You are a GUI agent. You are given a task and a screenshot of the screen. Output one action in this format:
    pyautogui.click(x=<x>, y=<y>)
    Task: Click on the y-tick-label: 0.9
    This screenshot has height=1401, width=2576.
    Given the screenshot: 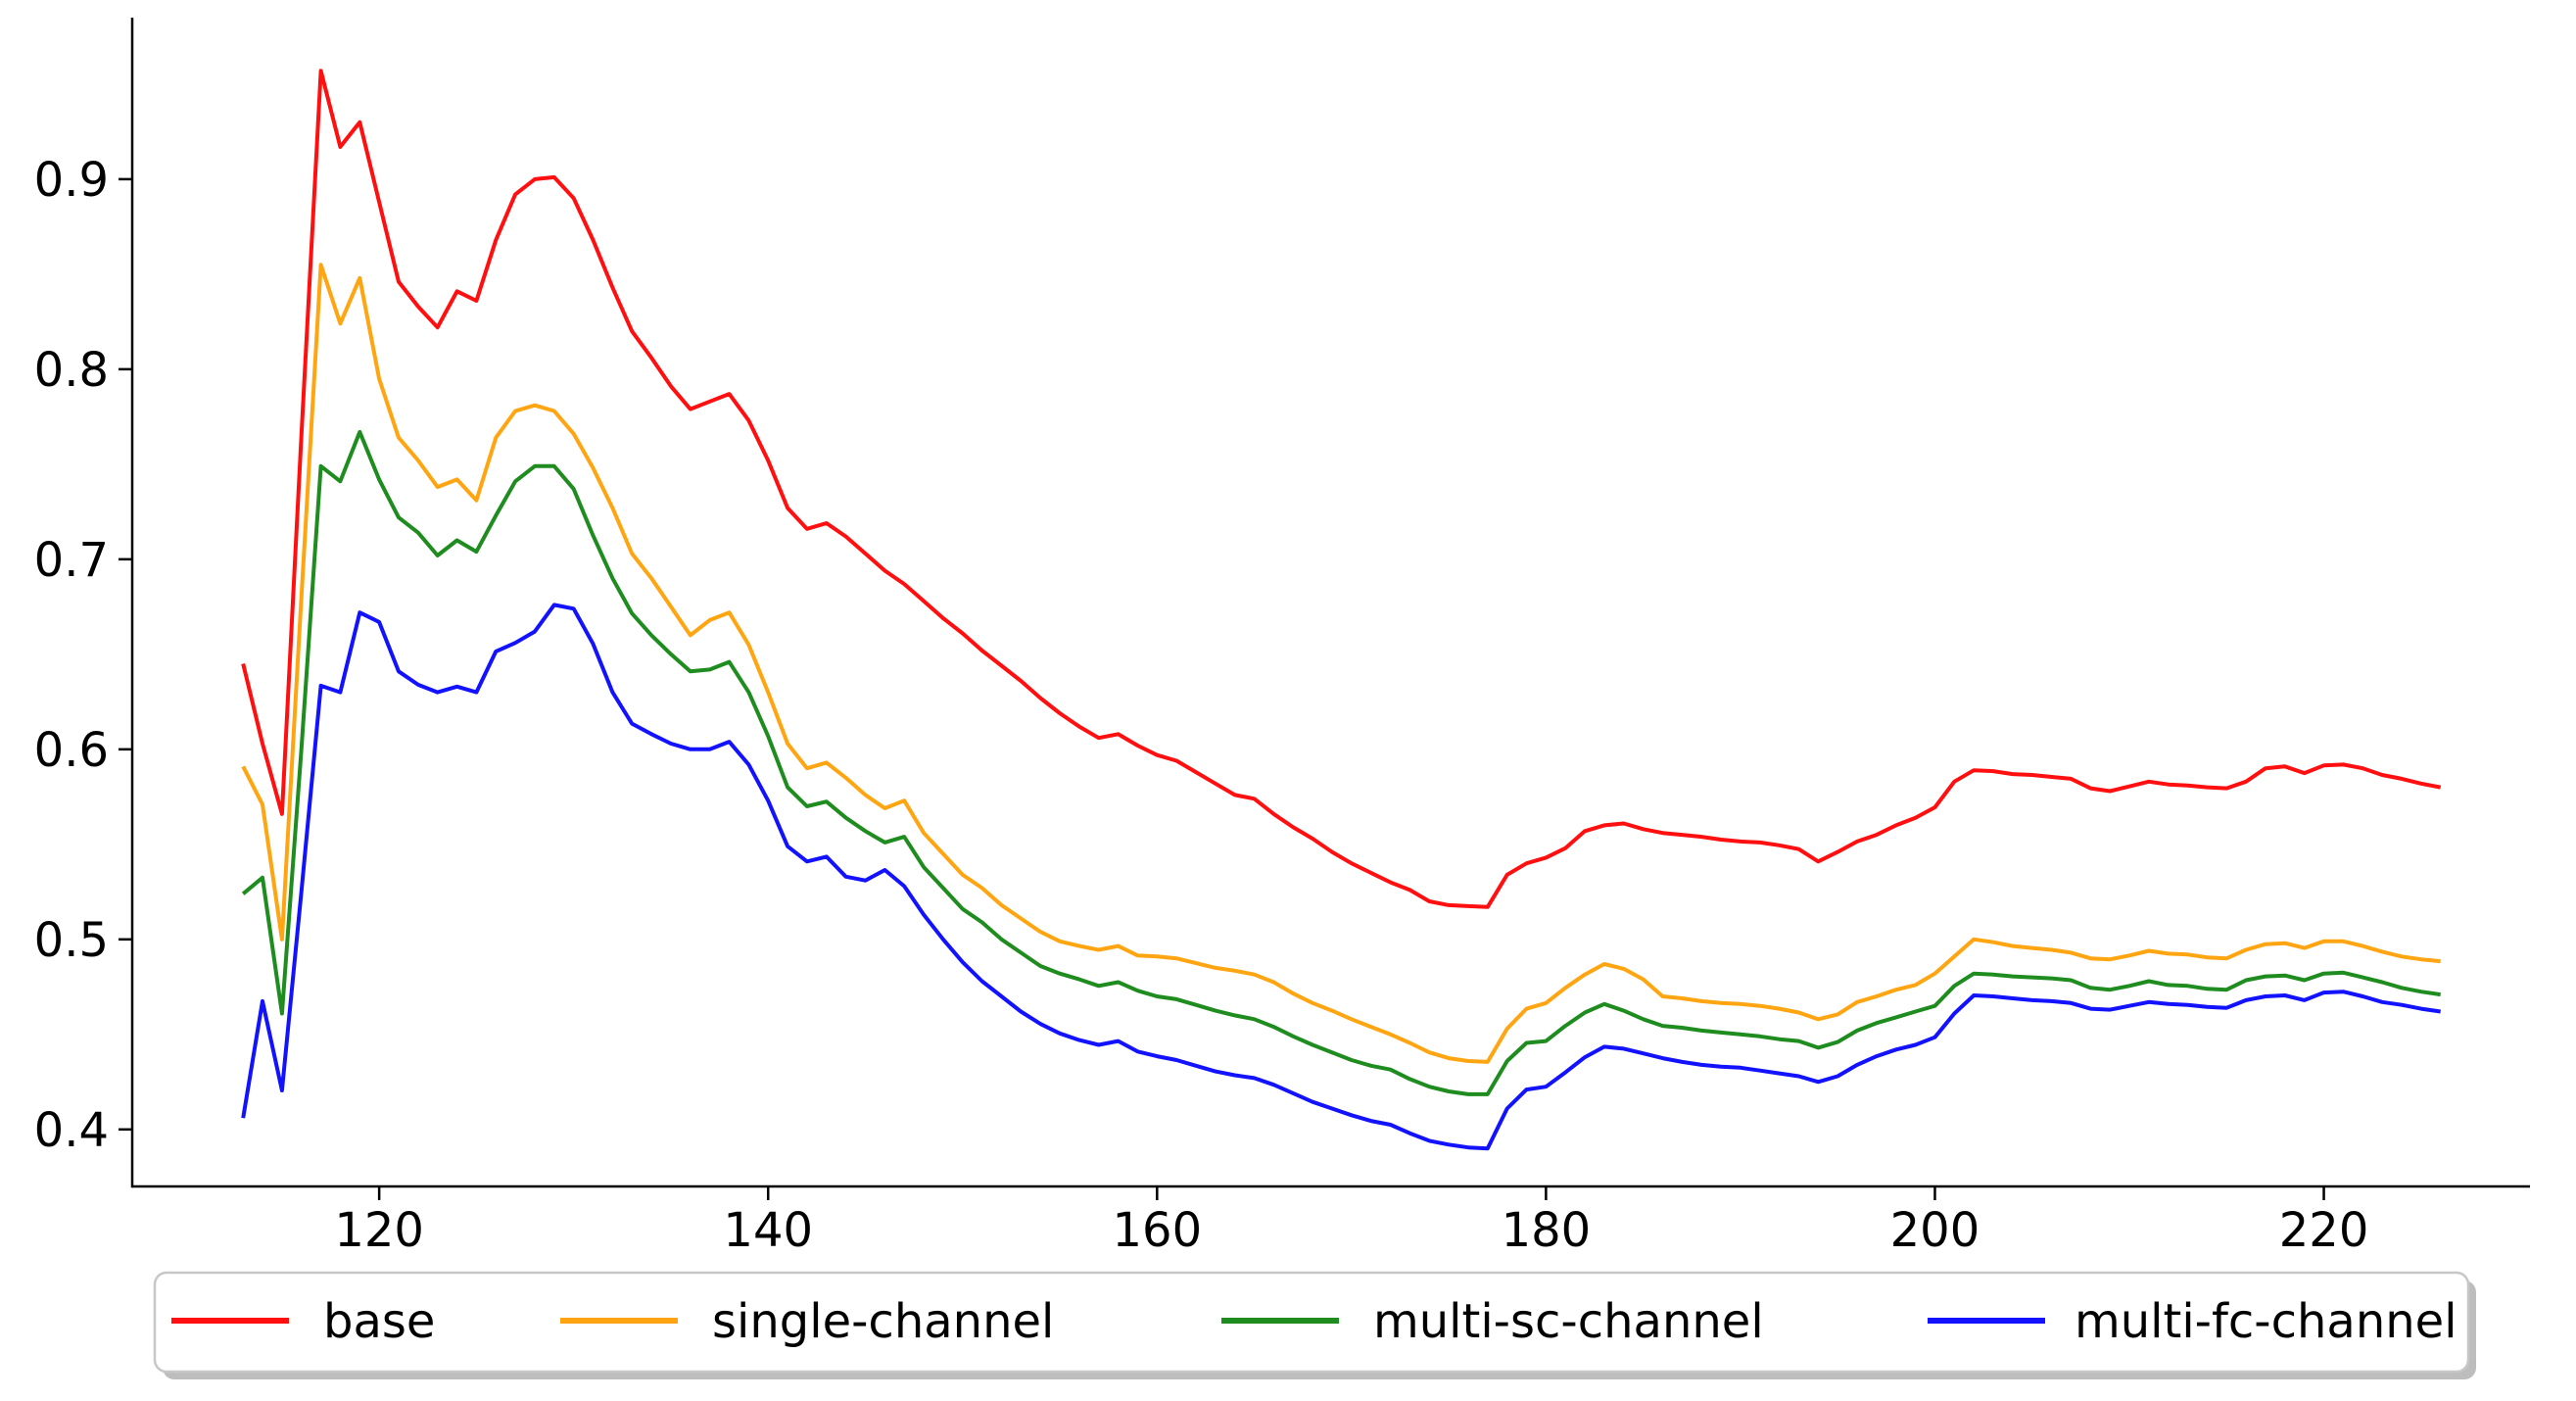 What is the action you would take?
    pyautogui.click(x=71, y=180)
    